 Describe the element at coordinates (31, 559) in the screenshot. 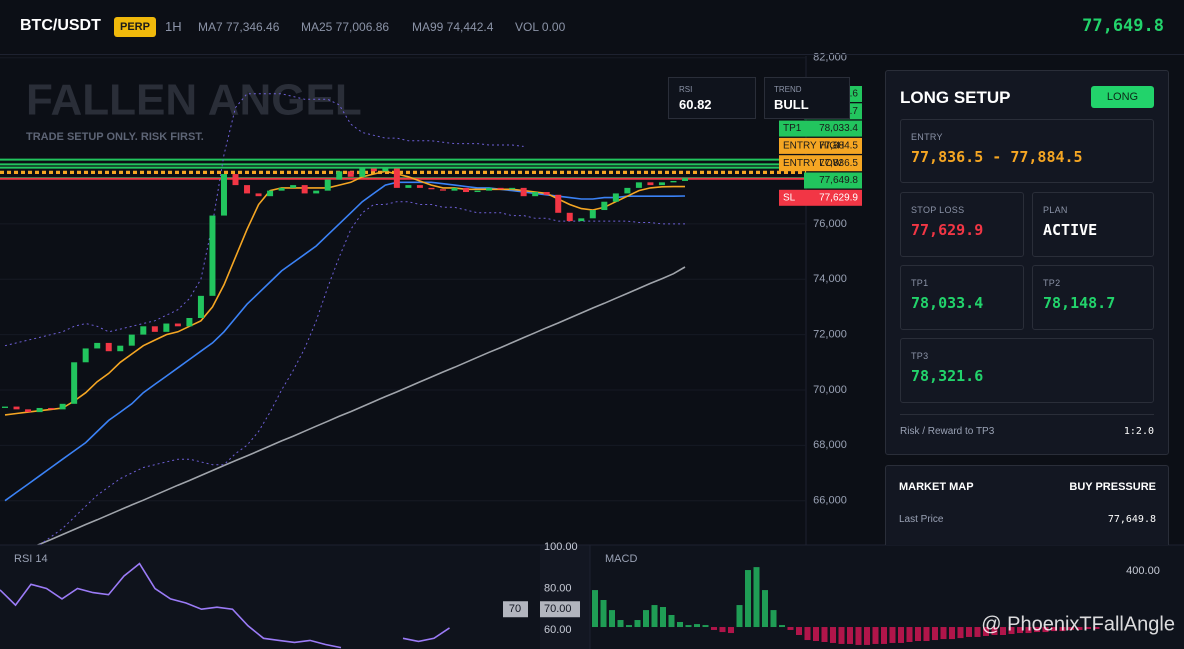

I see `rsi-title: RSI 14` at that location.